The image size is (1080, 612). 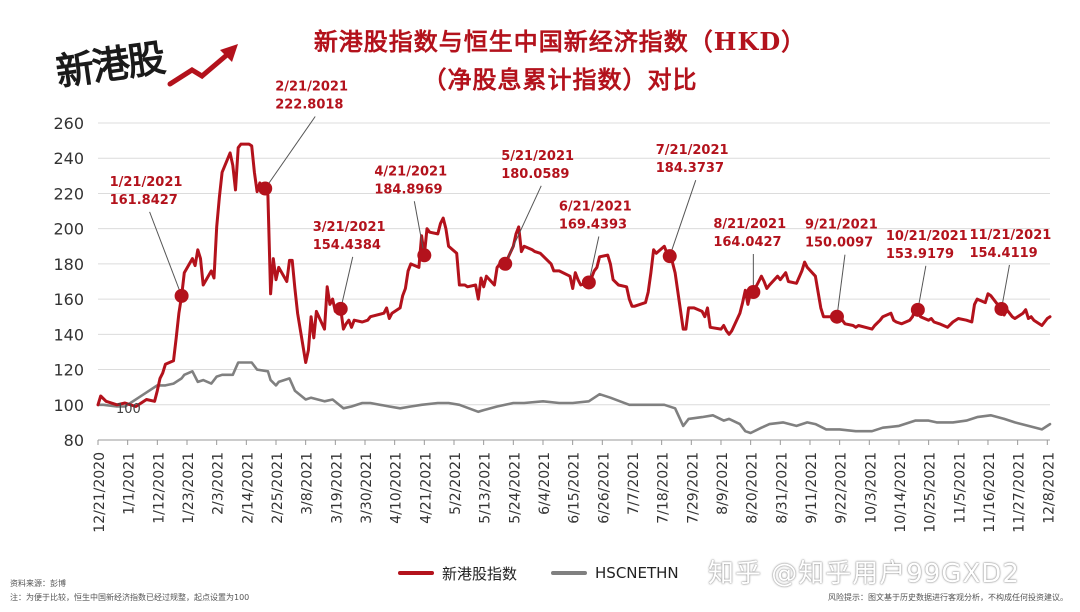 I want to click on annotation-value-label: 154.4119, so click(x=1003, y=253).